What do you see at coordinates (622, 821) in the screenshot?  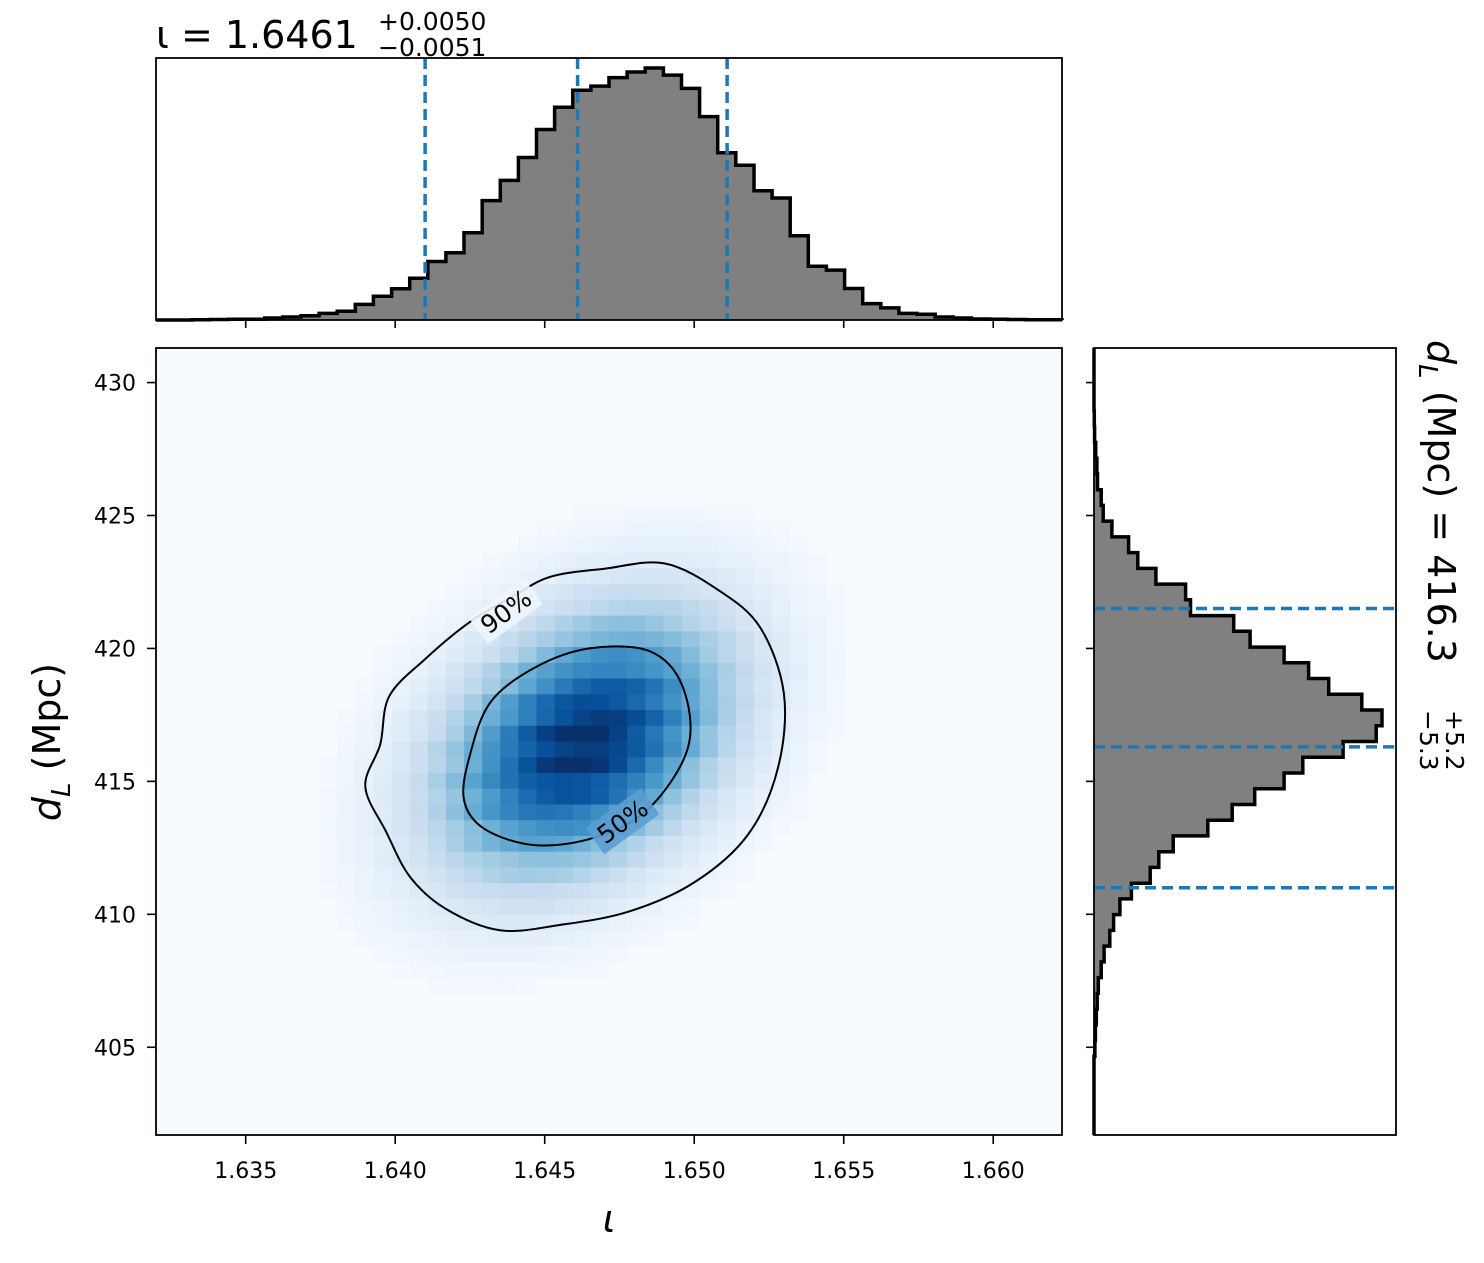 I see `contour-label-gap` at bounding box center [622, 821].